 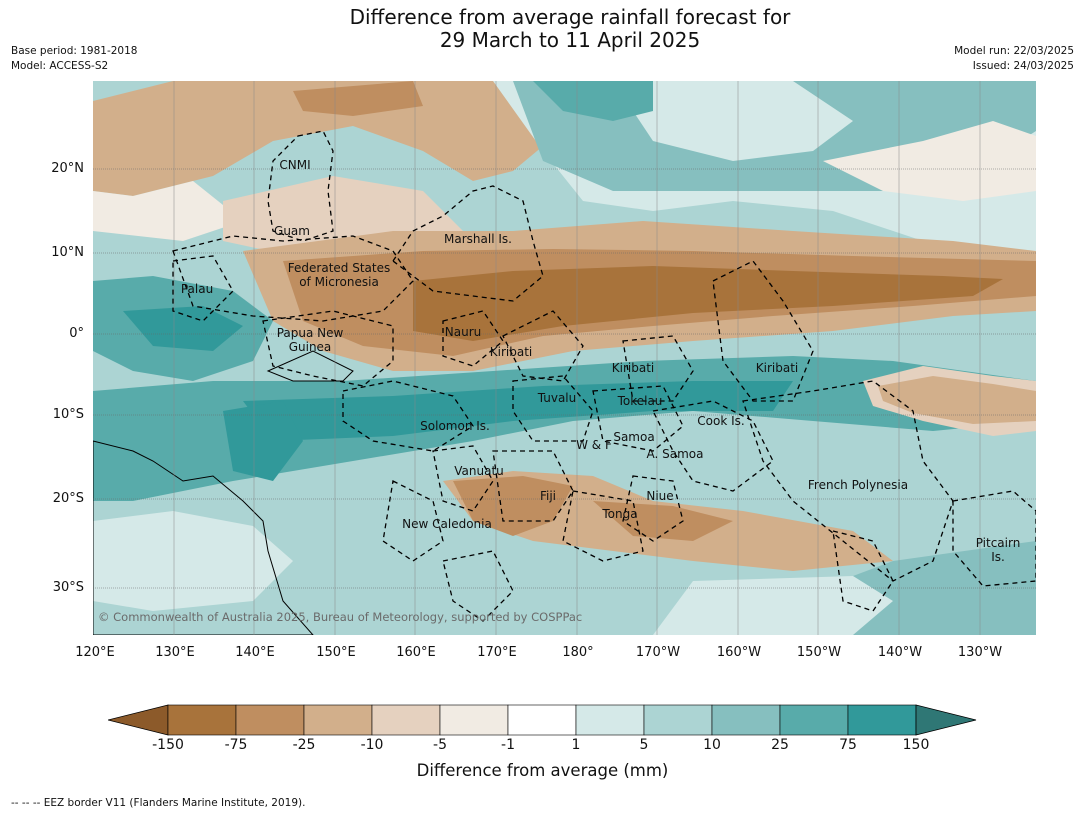 I want to click on lat-tick-10s: 10°S, so click(x=68, y=414).